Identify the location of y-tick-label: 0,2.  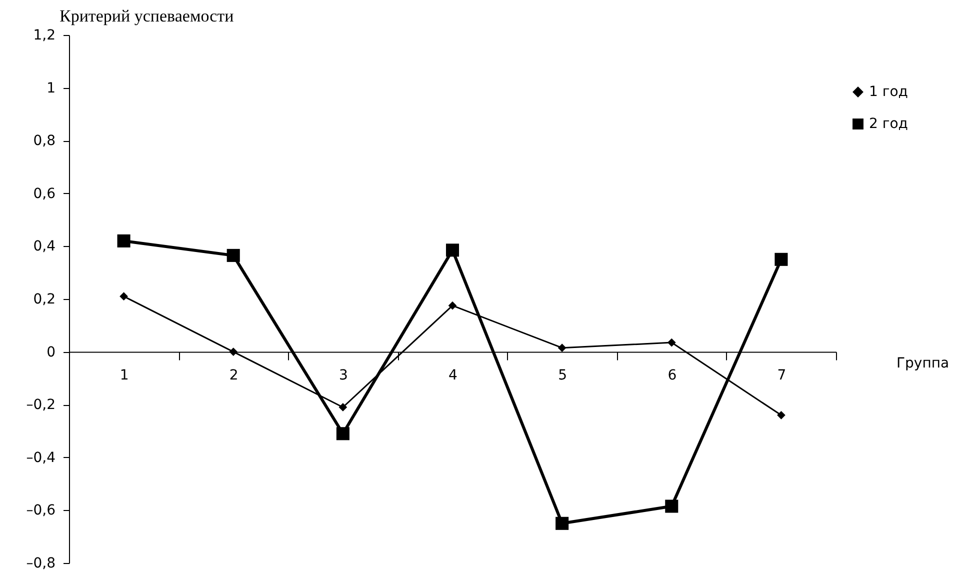
(44, 300).